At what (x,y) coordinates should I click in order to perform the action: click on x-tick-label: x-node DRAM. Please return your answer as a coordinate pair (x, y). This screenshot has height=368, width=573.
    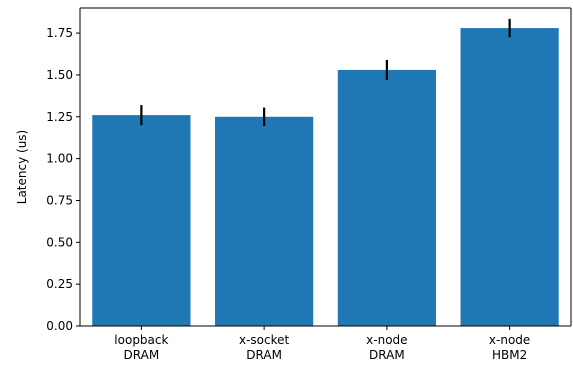
    Looking at the image, I should click on (386, 347).